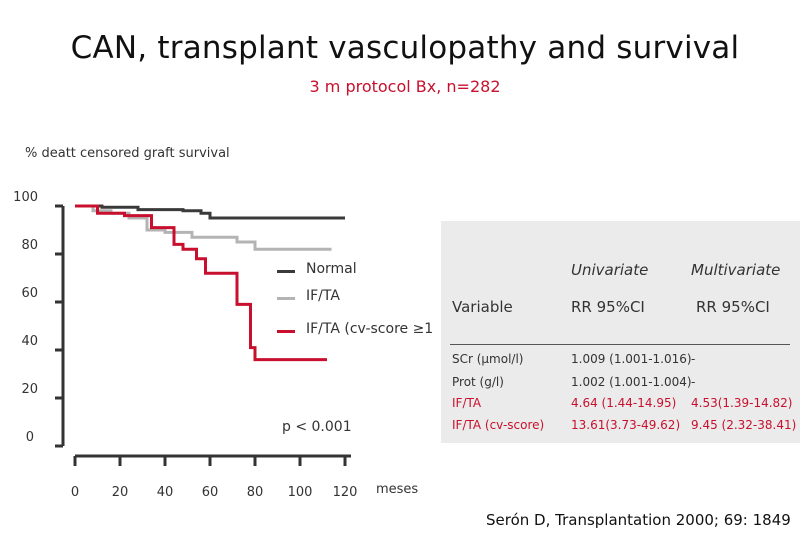 Image resolution: width=810 pixels, height=540 pixels. I want to click on y-tick-label: 20, so click(29, 389).